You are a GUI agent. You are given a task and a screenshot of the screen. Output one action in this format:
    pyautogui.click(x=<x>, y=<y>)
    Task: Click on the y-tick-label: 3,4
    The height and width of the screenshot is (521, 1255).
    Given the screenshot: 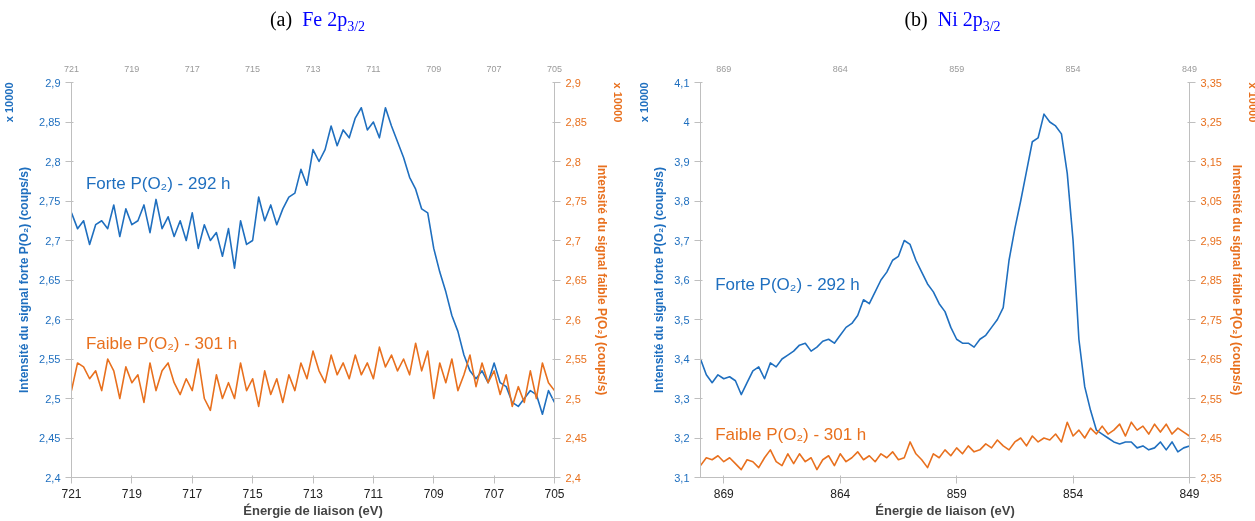 What is the action you would take?
    pyautogui.click(x=682, y=359)
    